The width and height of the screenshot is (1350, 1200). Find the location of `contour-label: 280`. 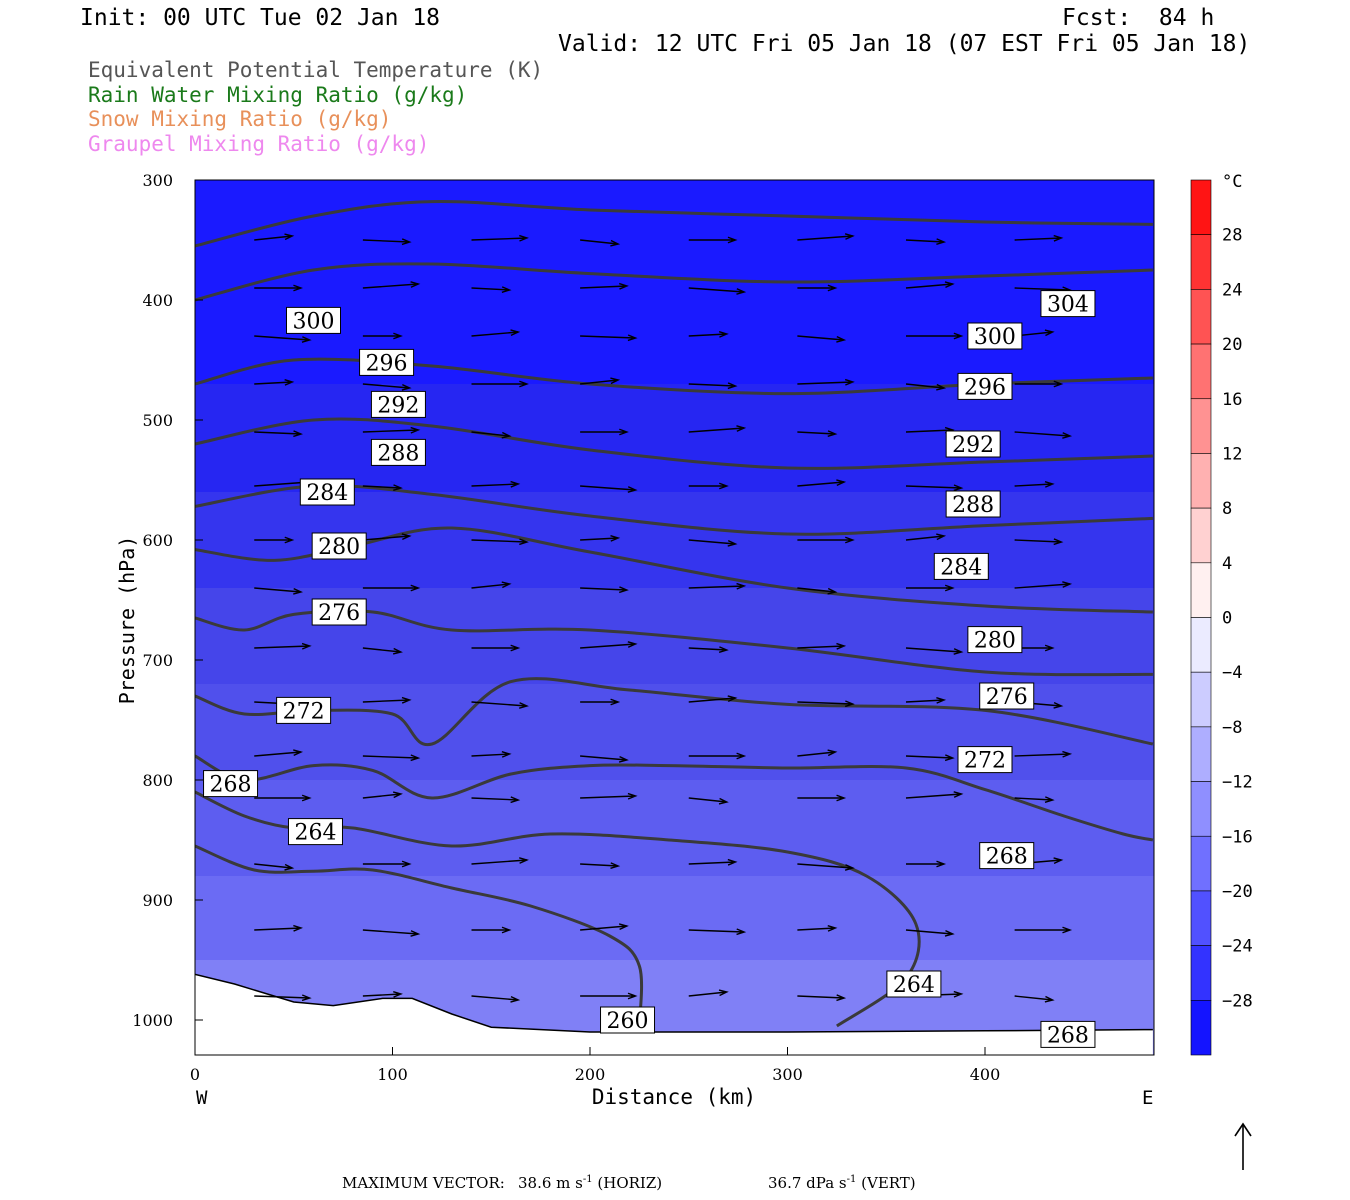

contour-label: 280 is located at coordinates (339, 547).